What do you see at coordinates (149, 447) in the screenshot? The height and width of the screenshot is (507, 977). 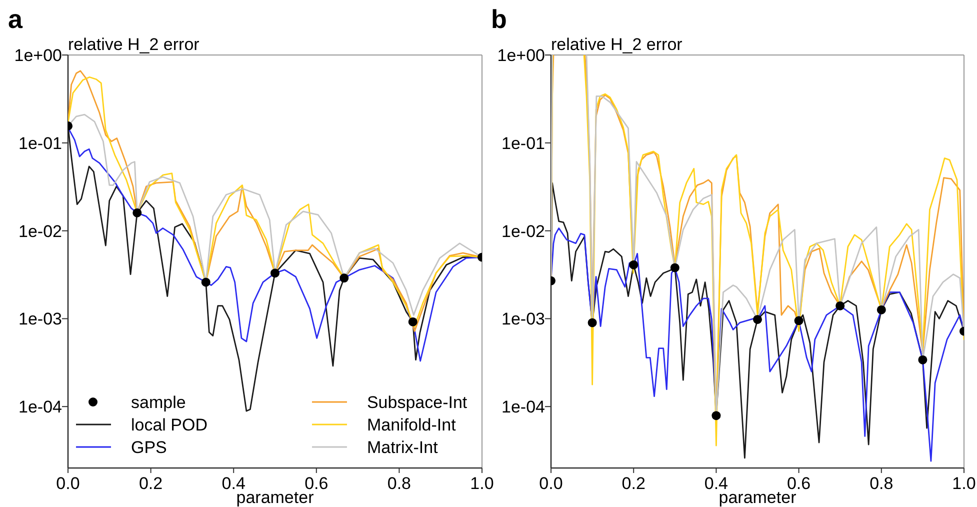 I see `legend-label: GPS` at bounding box center [149, 447].